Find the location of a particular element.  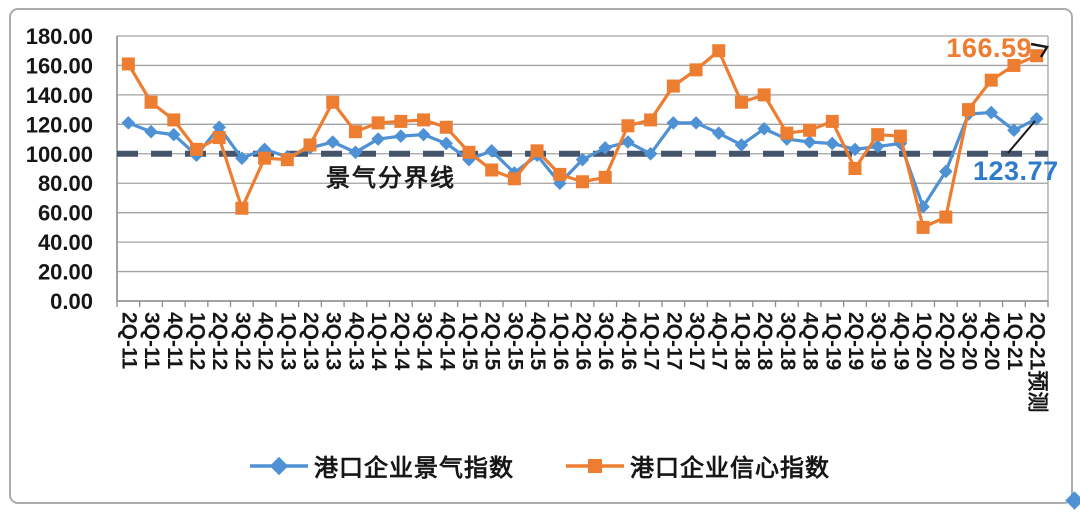

x-tick-label: 3Q-14 is located at coordinates (424, 341).